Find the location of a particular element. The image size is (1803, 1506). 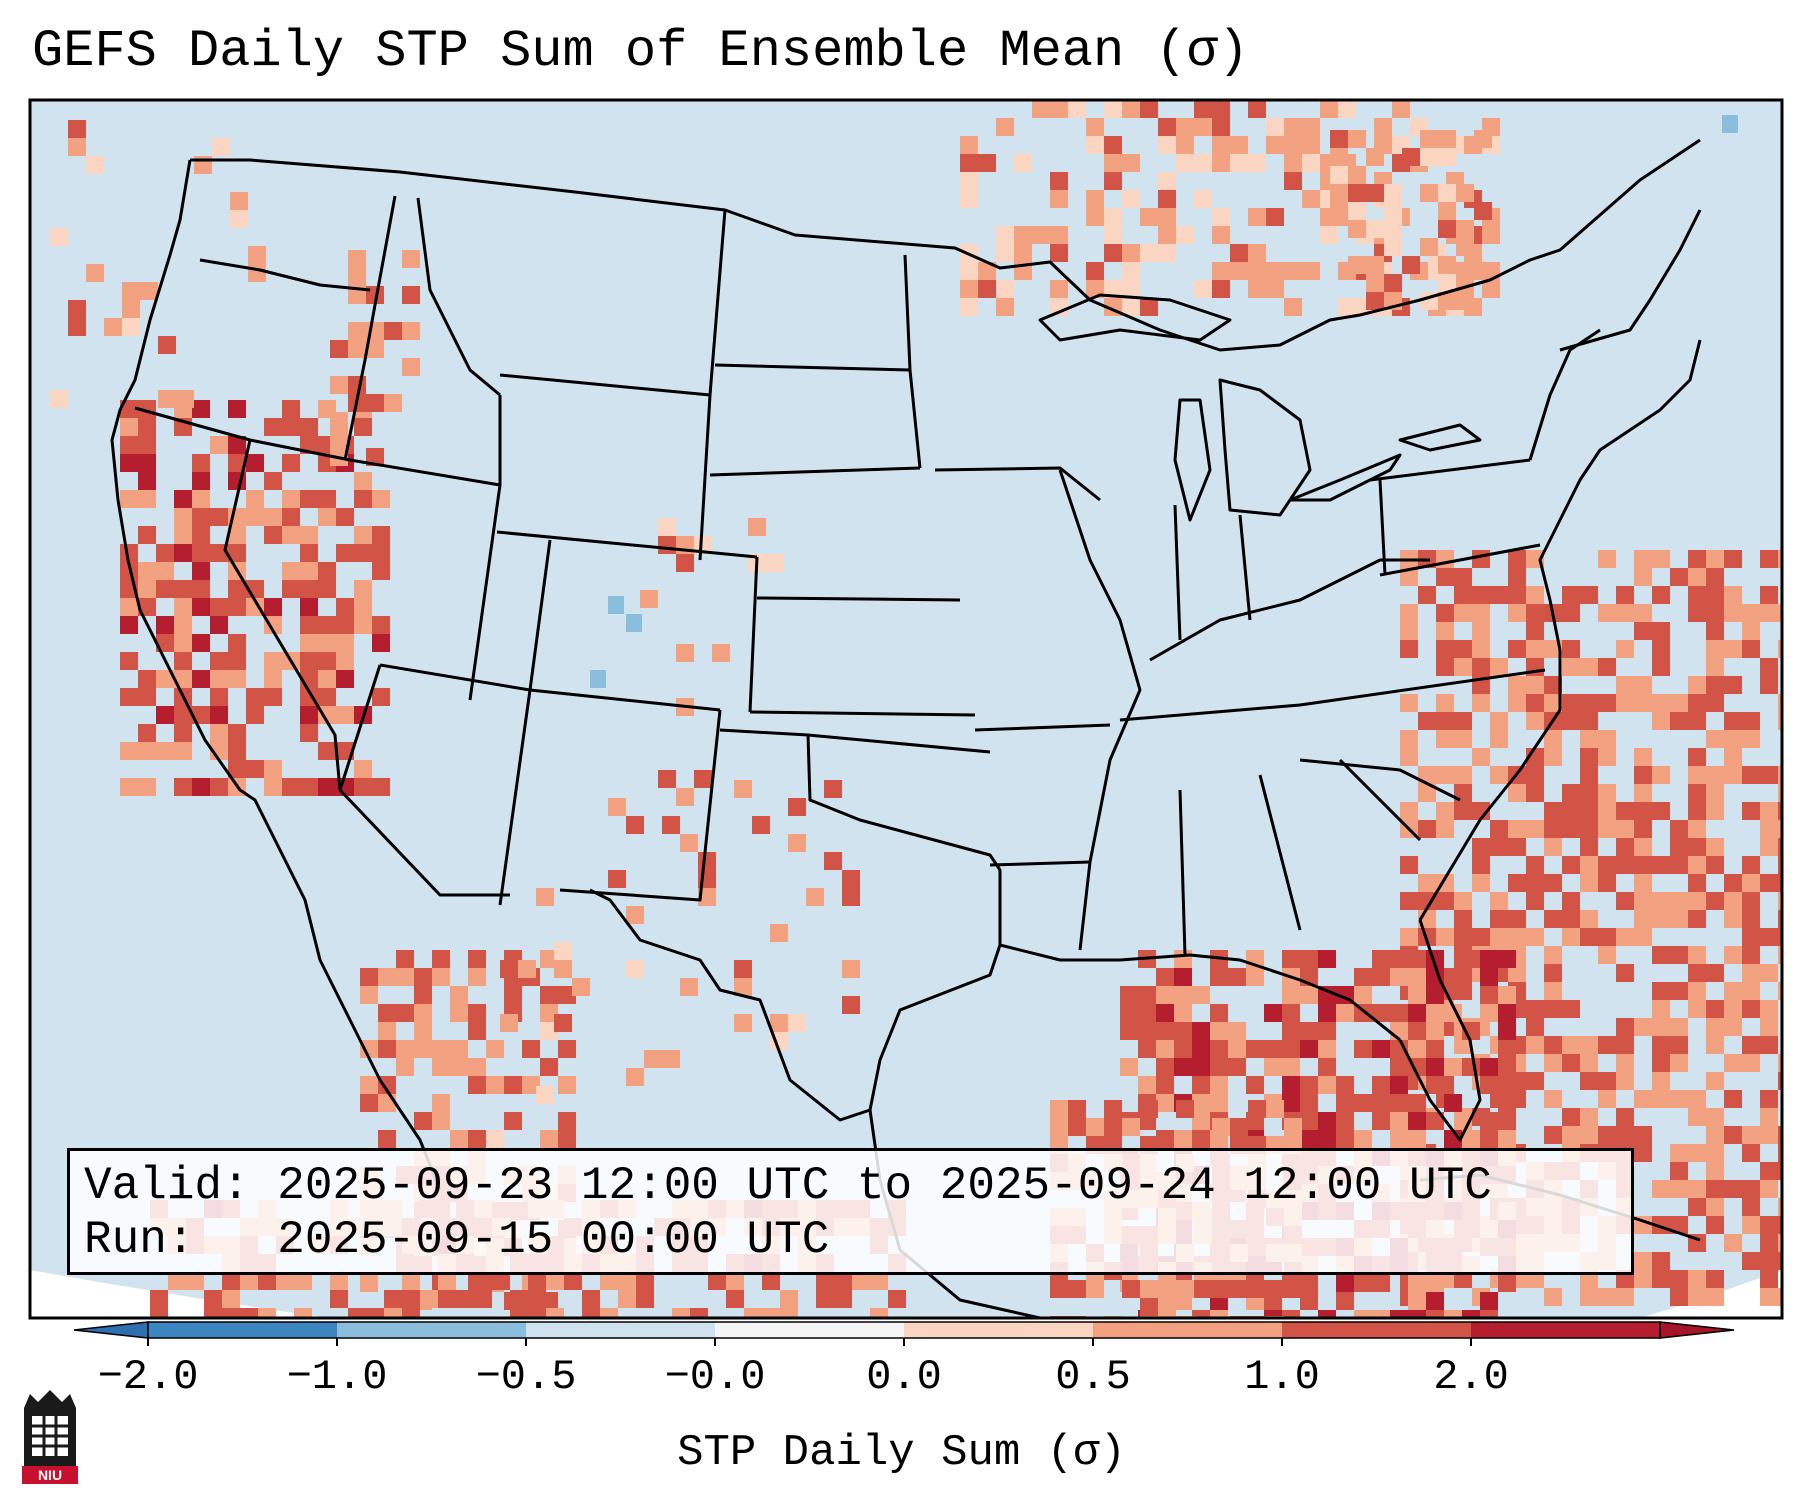

anomaly-cell-negative is located at coordinates (1730, 124).